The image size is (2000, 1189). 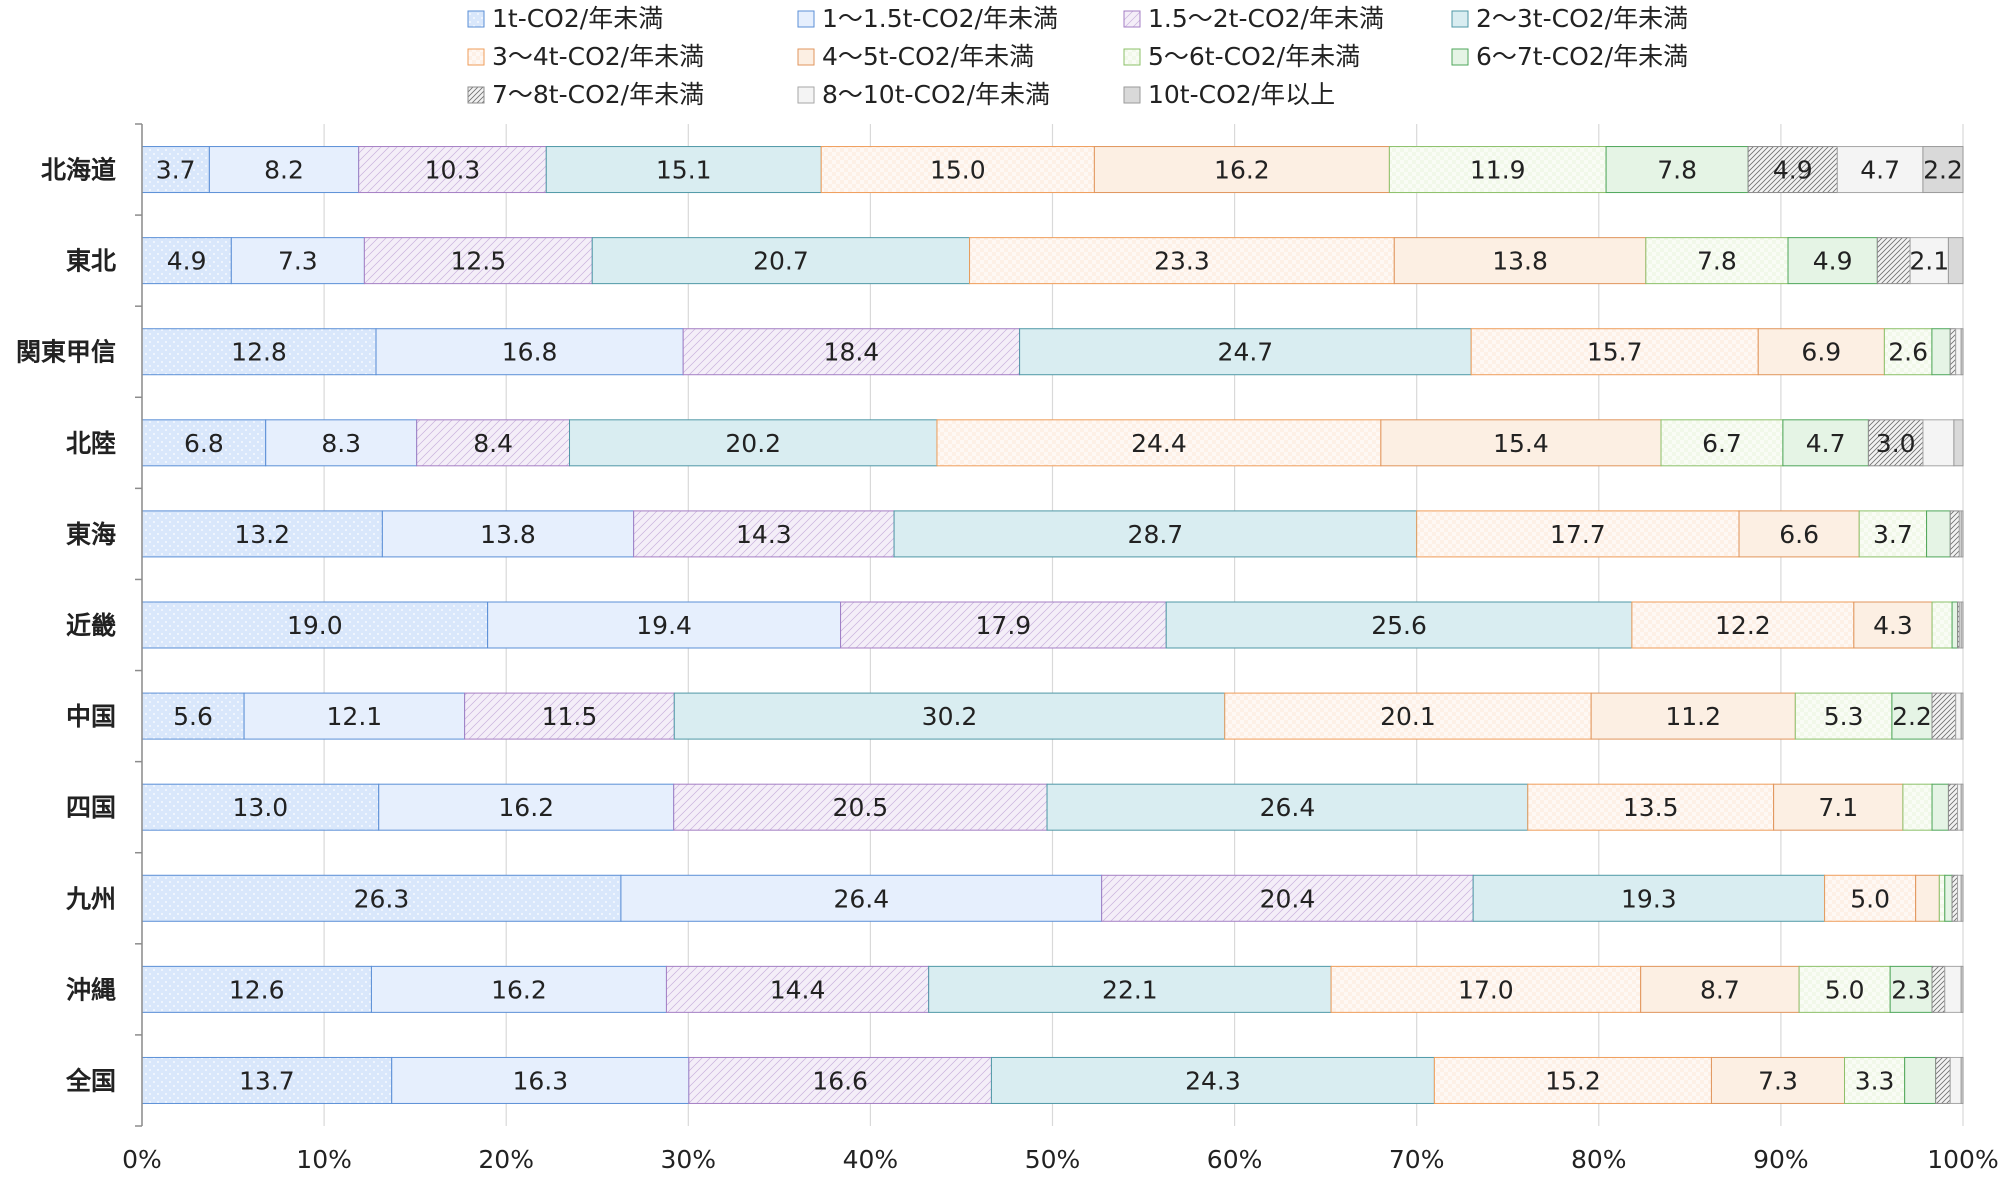 What do you see at coordinates (91, 534) in the screenshot?
I see `category-label: 東海` at bounding box center [91, 534].